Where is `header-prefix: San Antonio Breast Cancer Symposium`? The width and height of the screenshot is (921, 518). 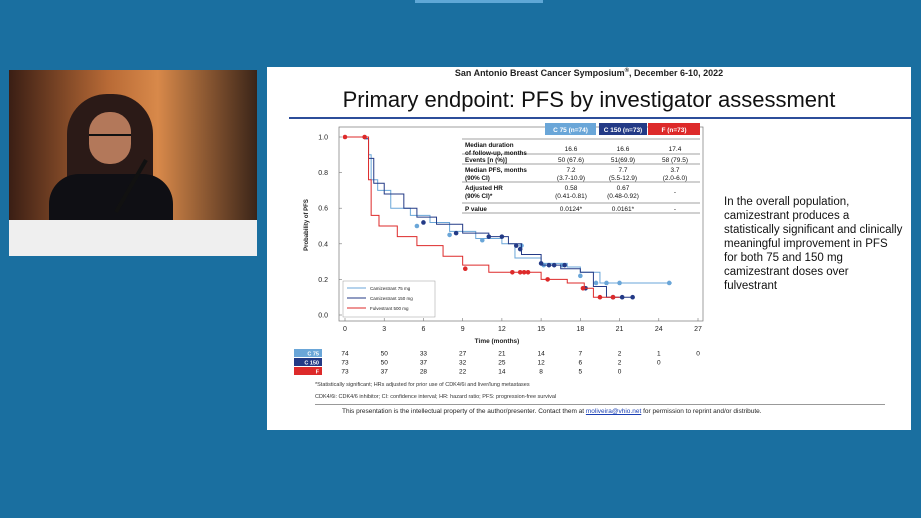
header-prefix: San Antonio Breast Cancer Symposium is located at coordinates (539, 73).